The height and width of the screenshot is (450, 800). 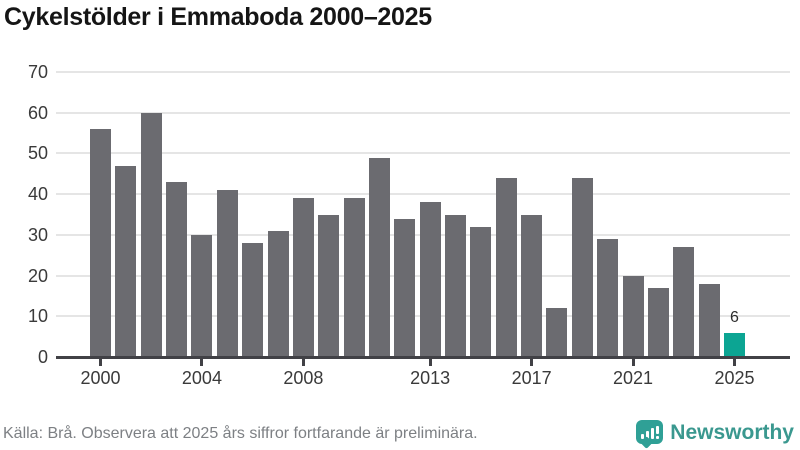 I want to click on bar-2008, so click(x=303, y=277).